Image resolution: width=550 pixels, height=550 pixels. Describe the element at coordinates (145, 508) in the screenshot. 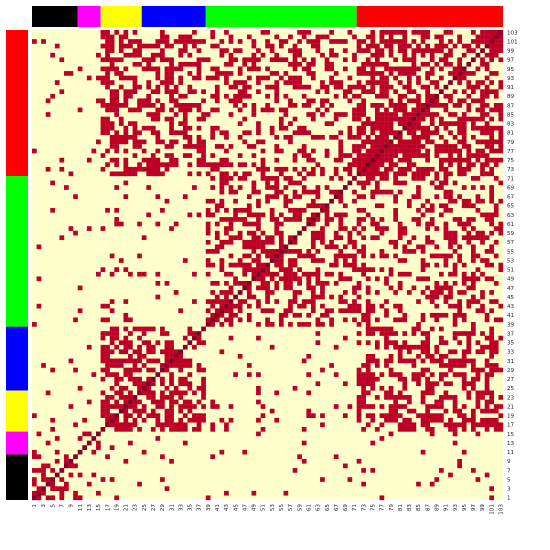

I see `x-tick-label: 25` at that location.